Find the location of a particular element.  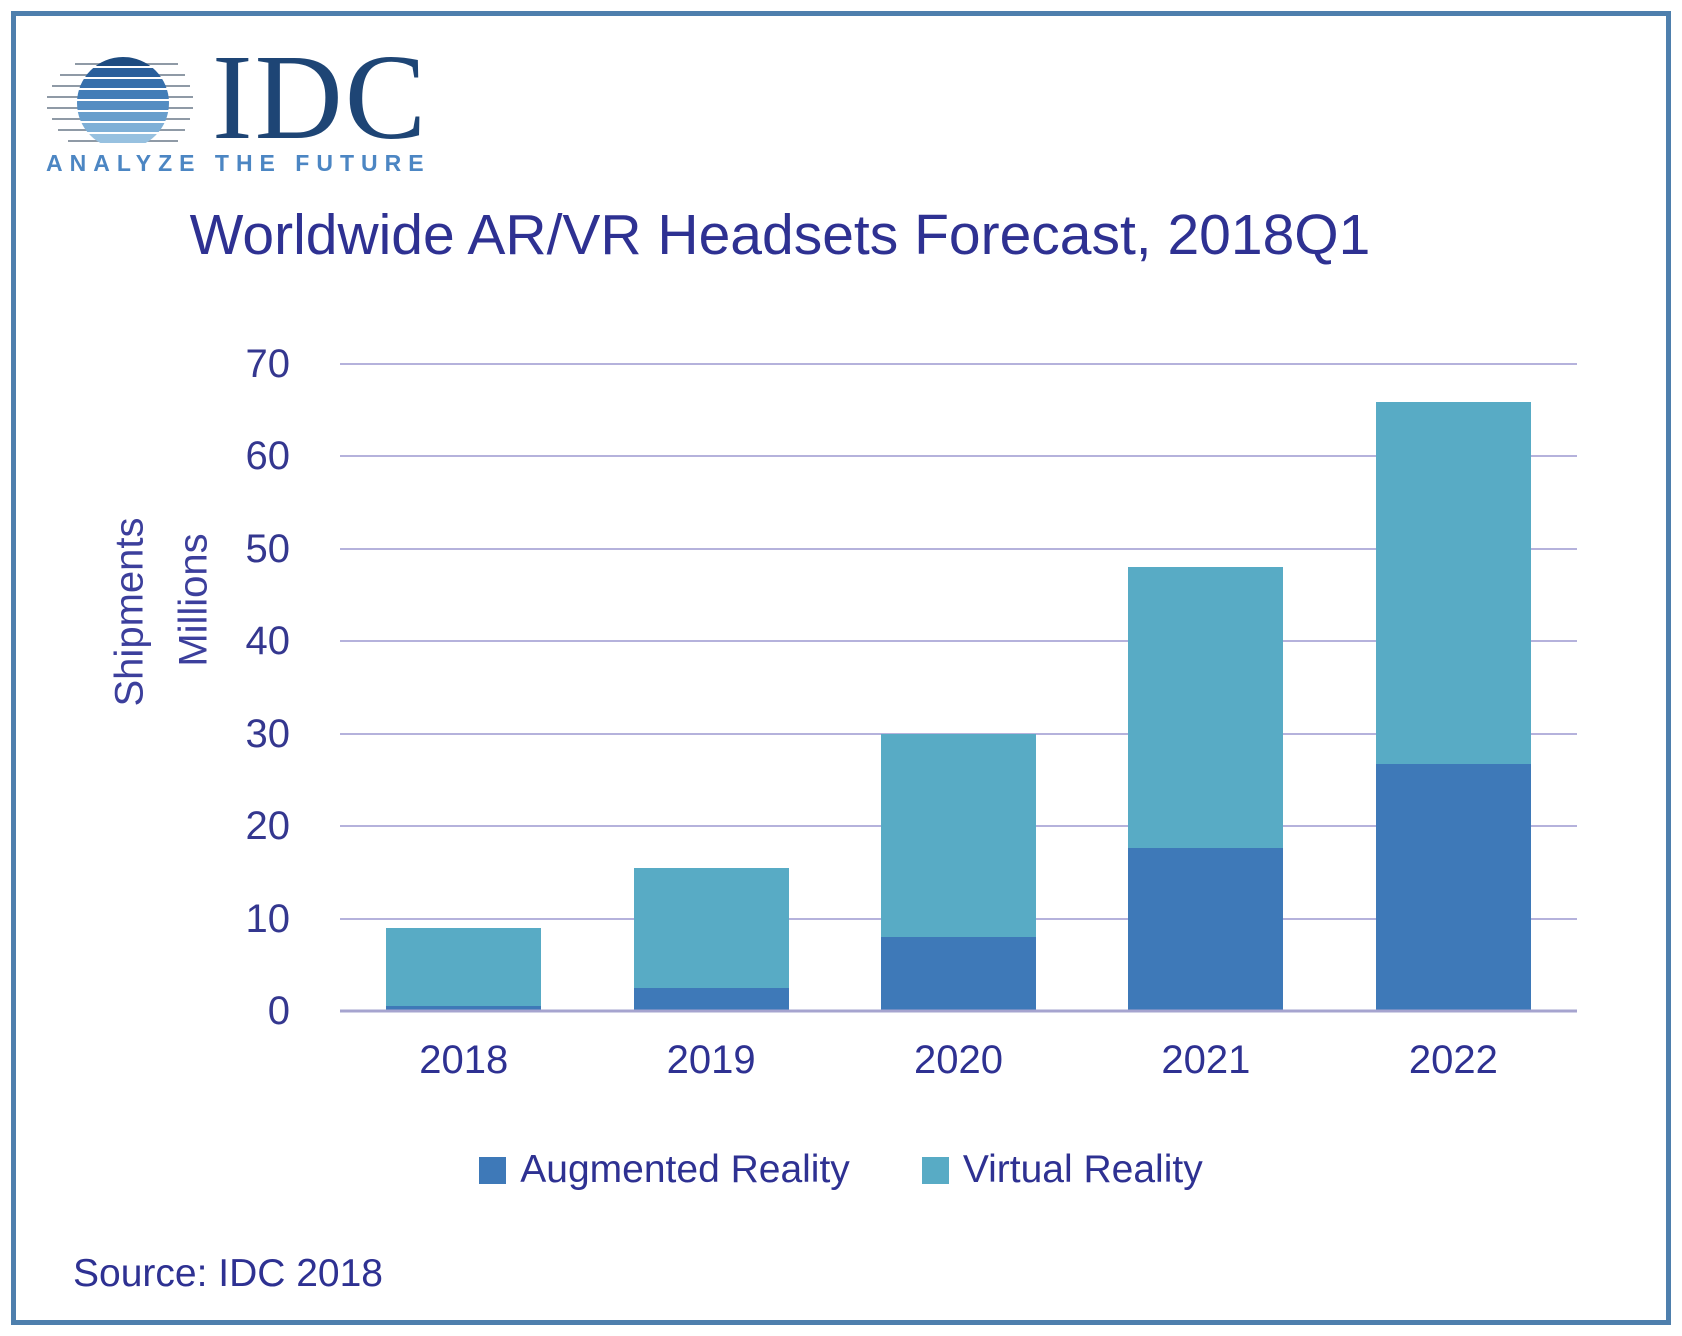

bar-slot-2020 is located at coordinates (958, 687).